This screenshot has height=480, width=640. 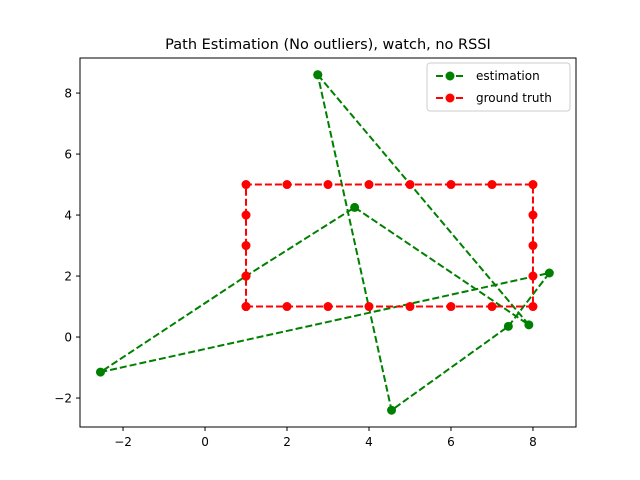 What do you see at coordinates (533, 442) in the screenshot?
I see `x-tick-label: 8` at bounding box center [533, 442].